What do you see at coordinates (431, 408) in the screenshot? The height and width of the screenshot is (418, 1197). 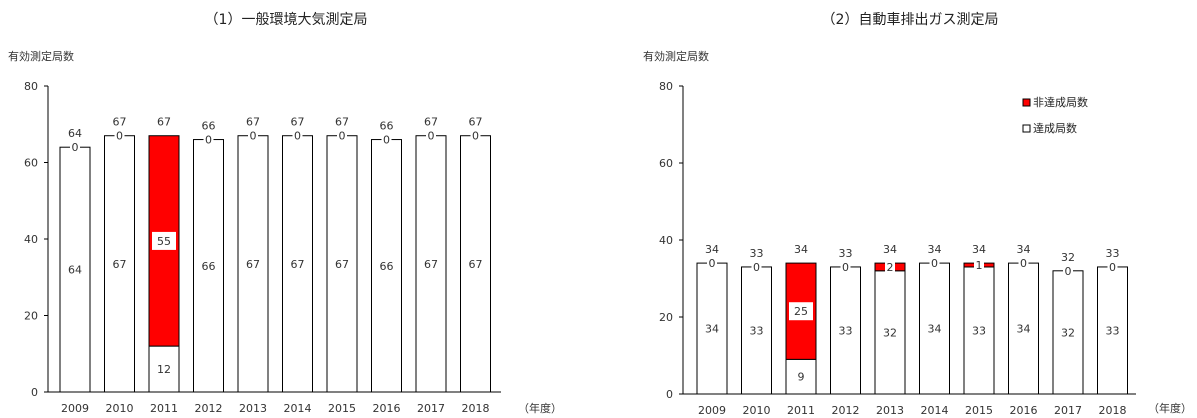 I see `chart1-x-tick-label: 2017` at bounding box center [431, 408].